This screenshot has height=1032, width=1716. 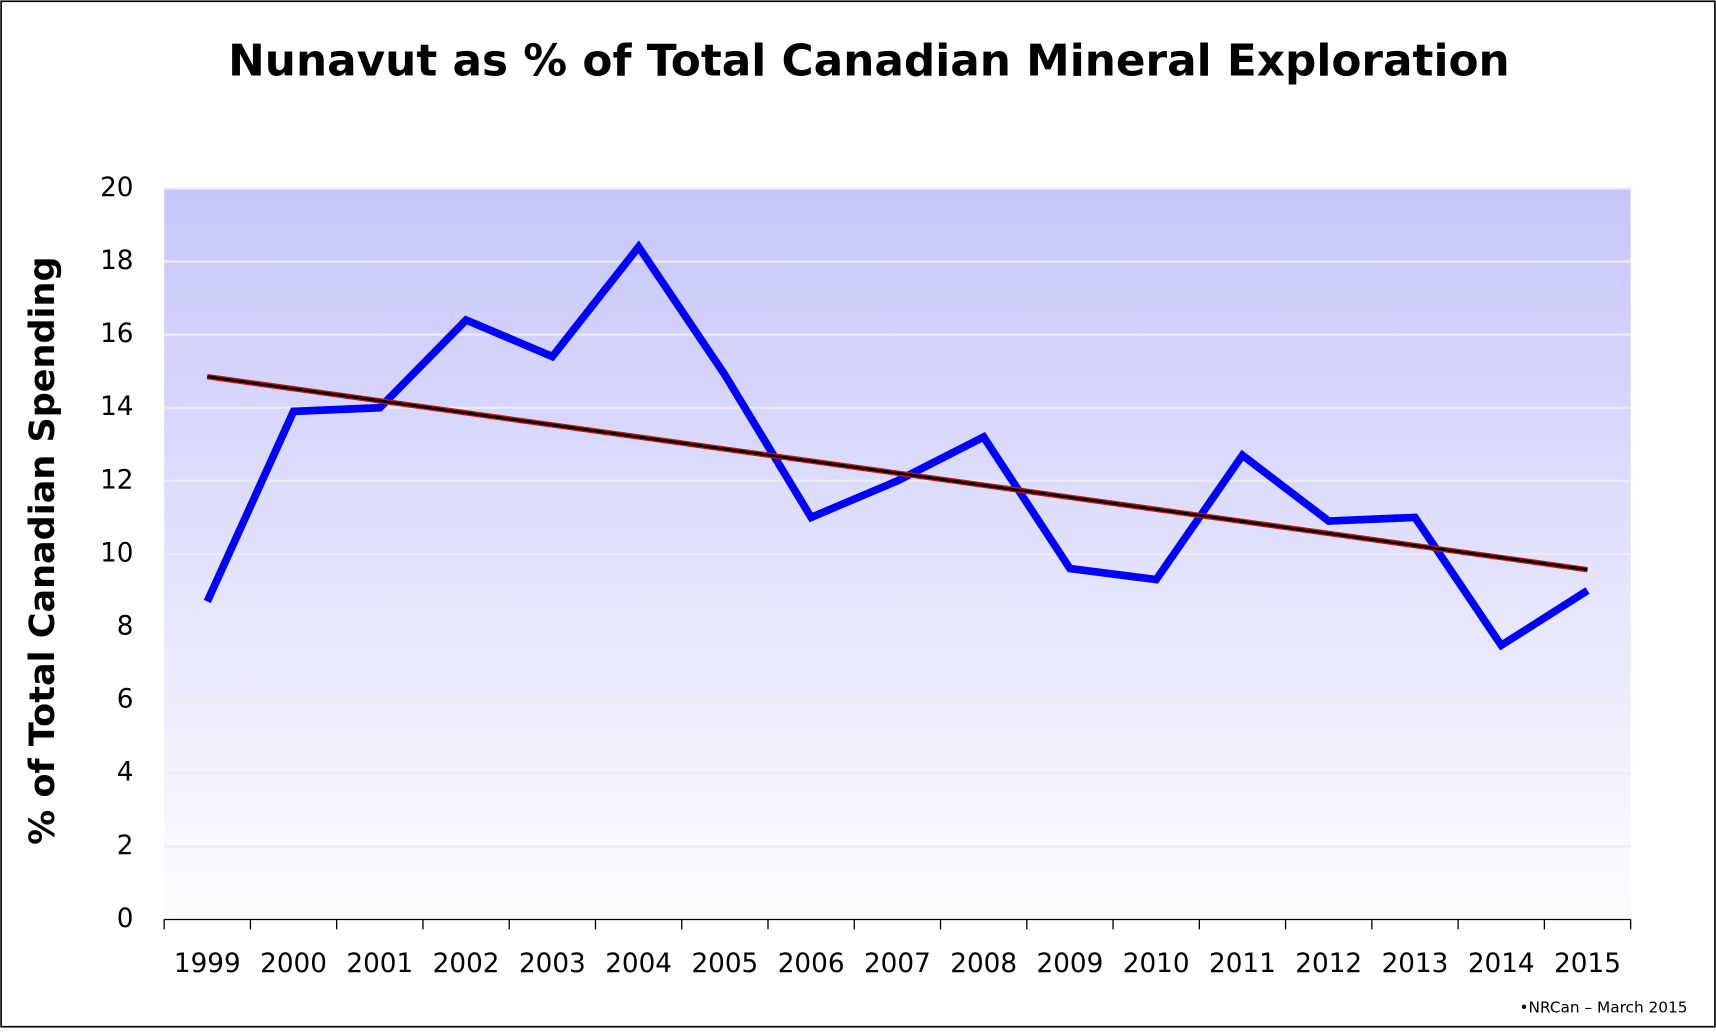 I want to click on x-tick-label: 2014, so click(x=1501, y=964).